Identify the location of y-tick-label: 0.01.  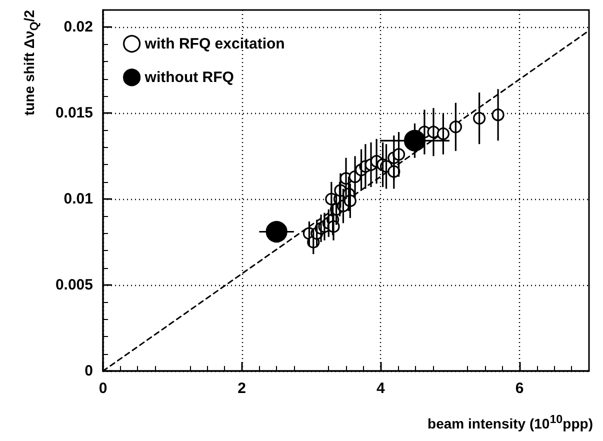
(78, 199).